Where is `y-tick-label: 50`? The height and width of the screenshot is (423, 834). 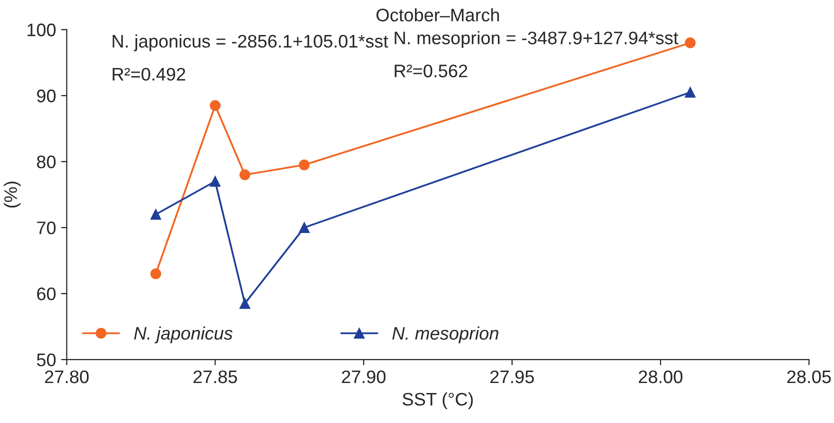
y-tick-label: 50 is located at coordinates (46, 359).